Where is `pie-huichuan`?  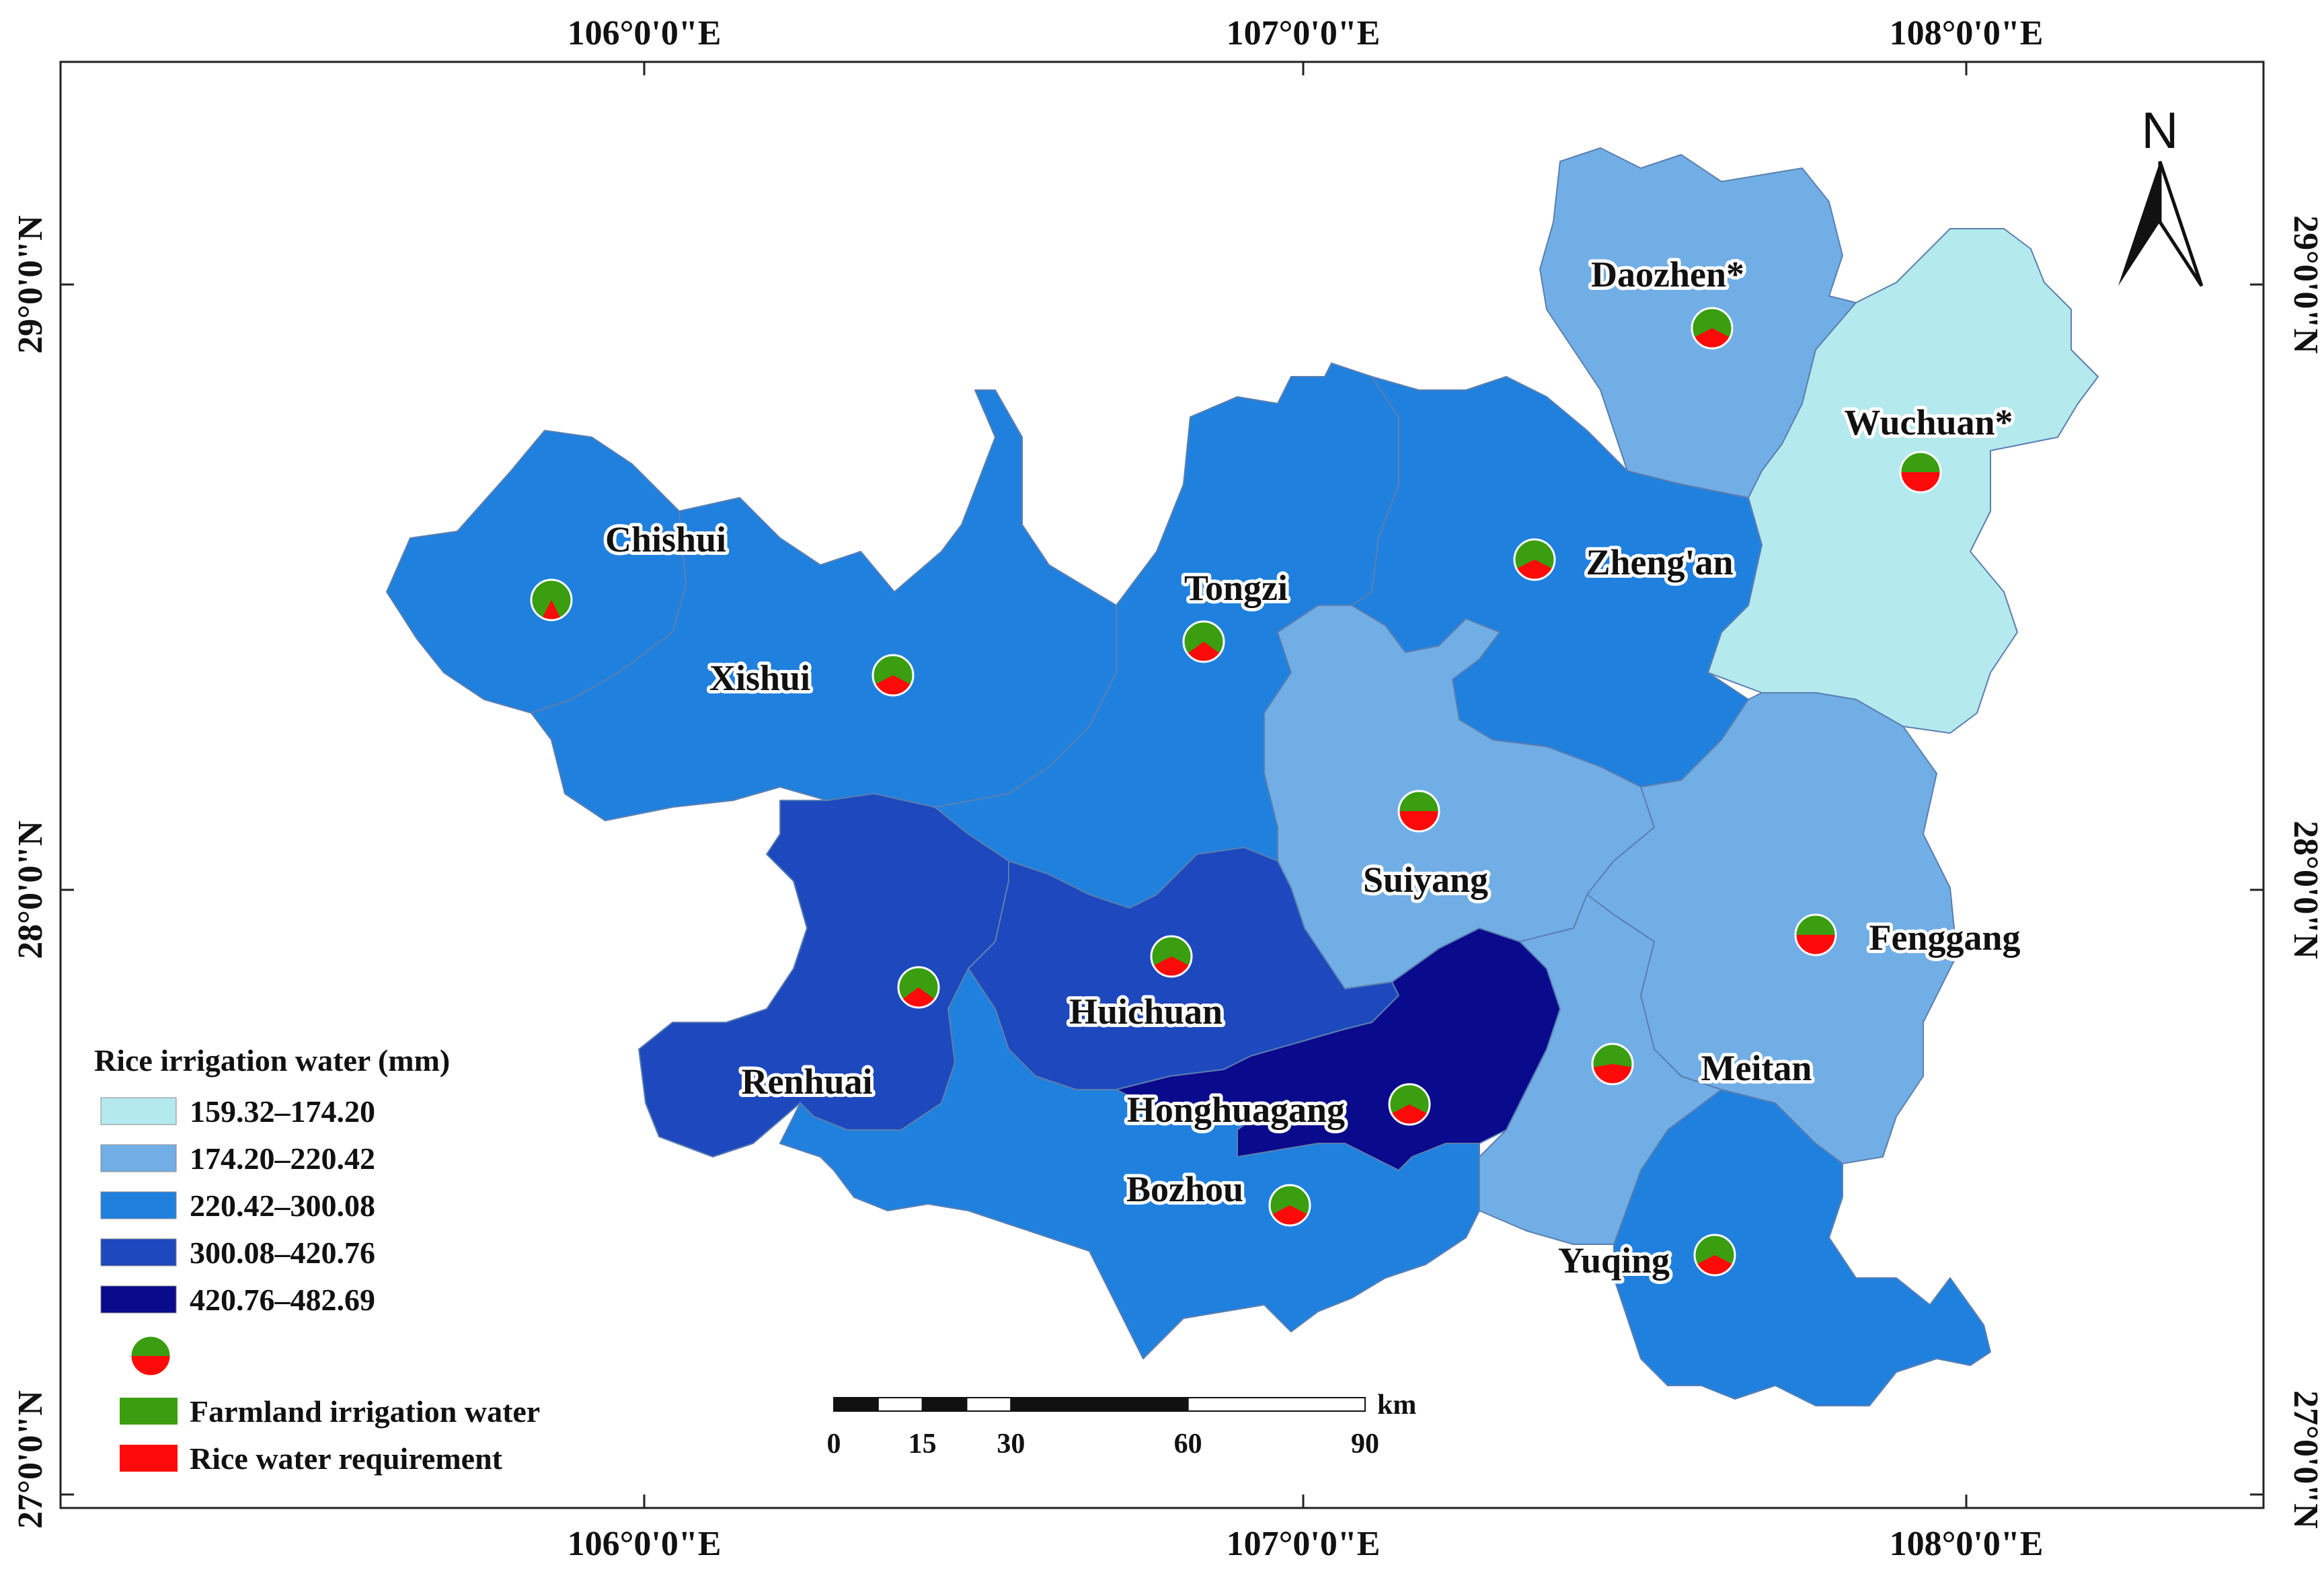 pie-huichuan is located at coordinates (1171, 957).